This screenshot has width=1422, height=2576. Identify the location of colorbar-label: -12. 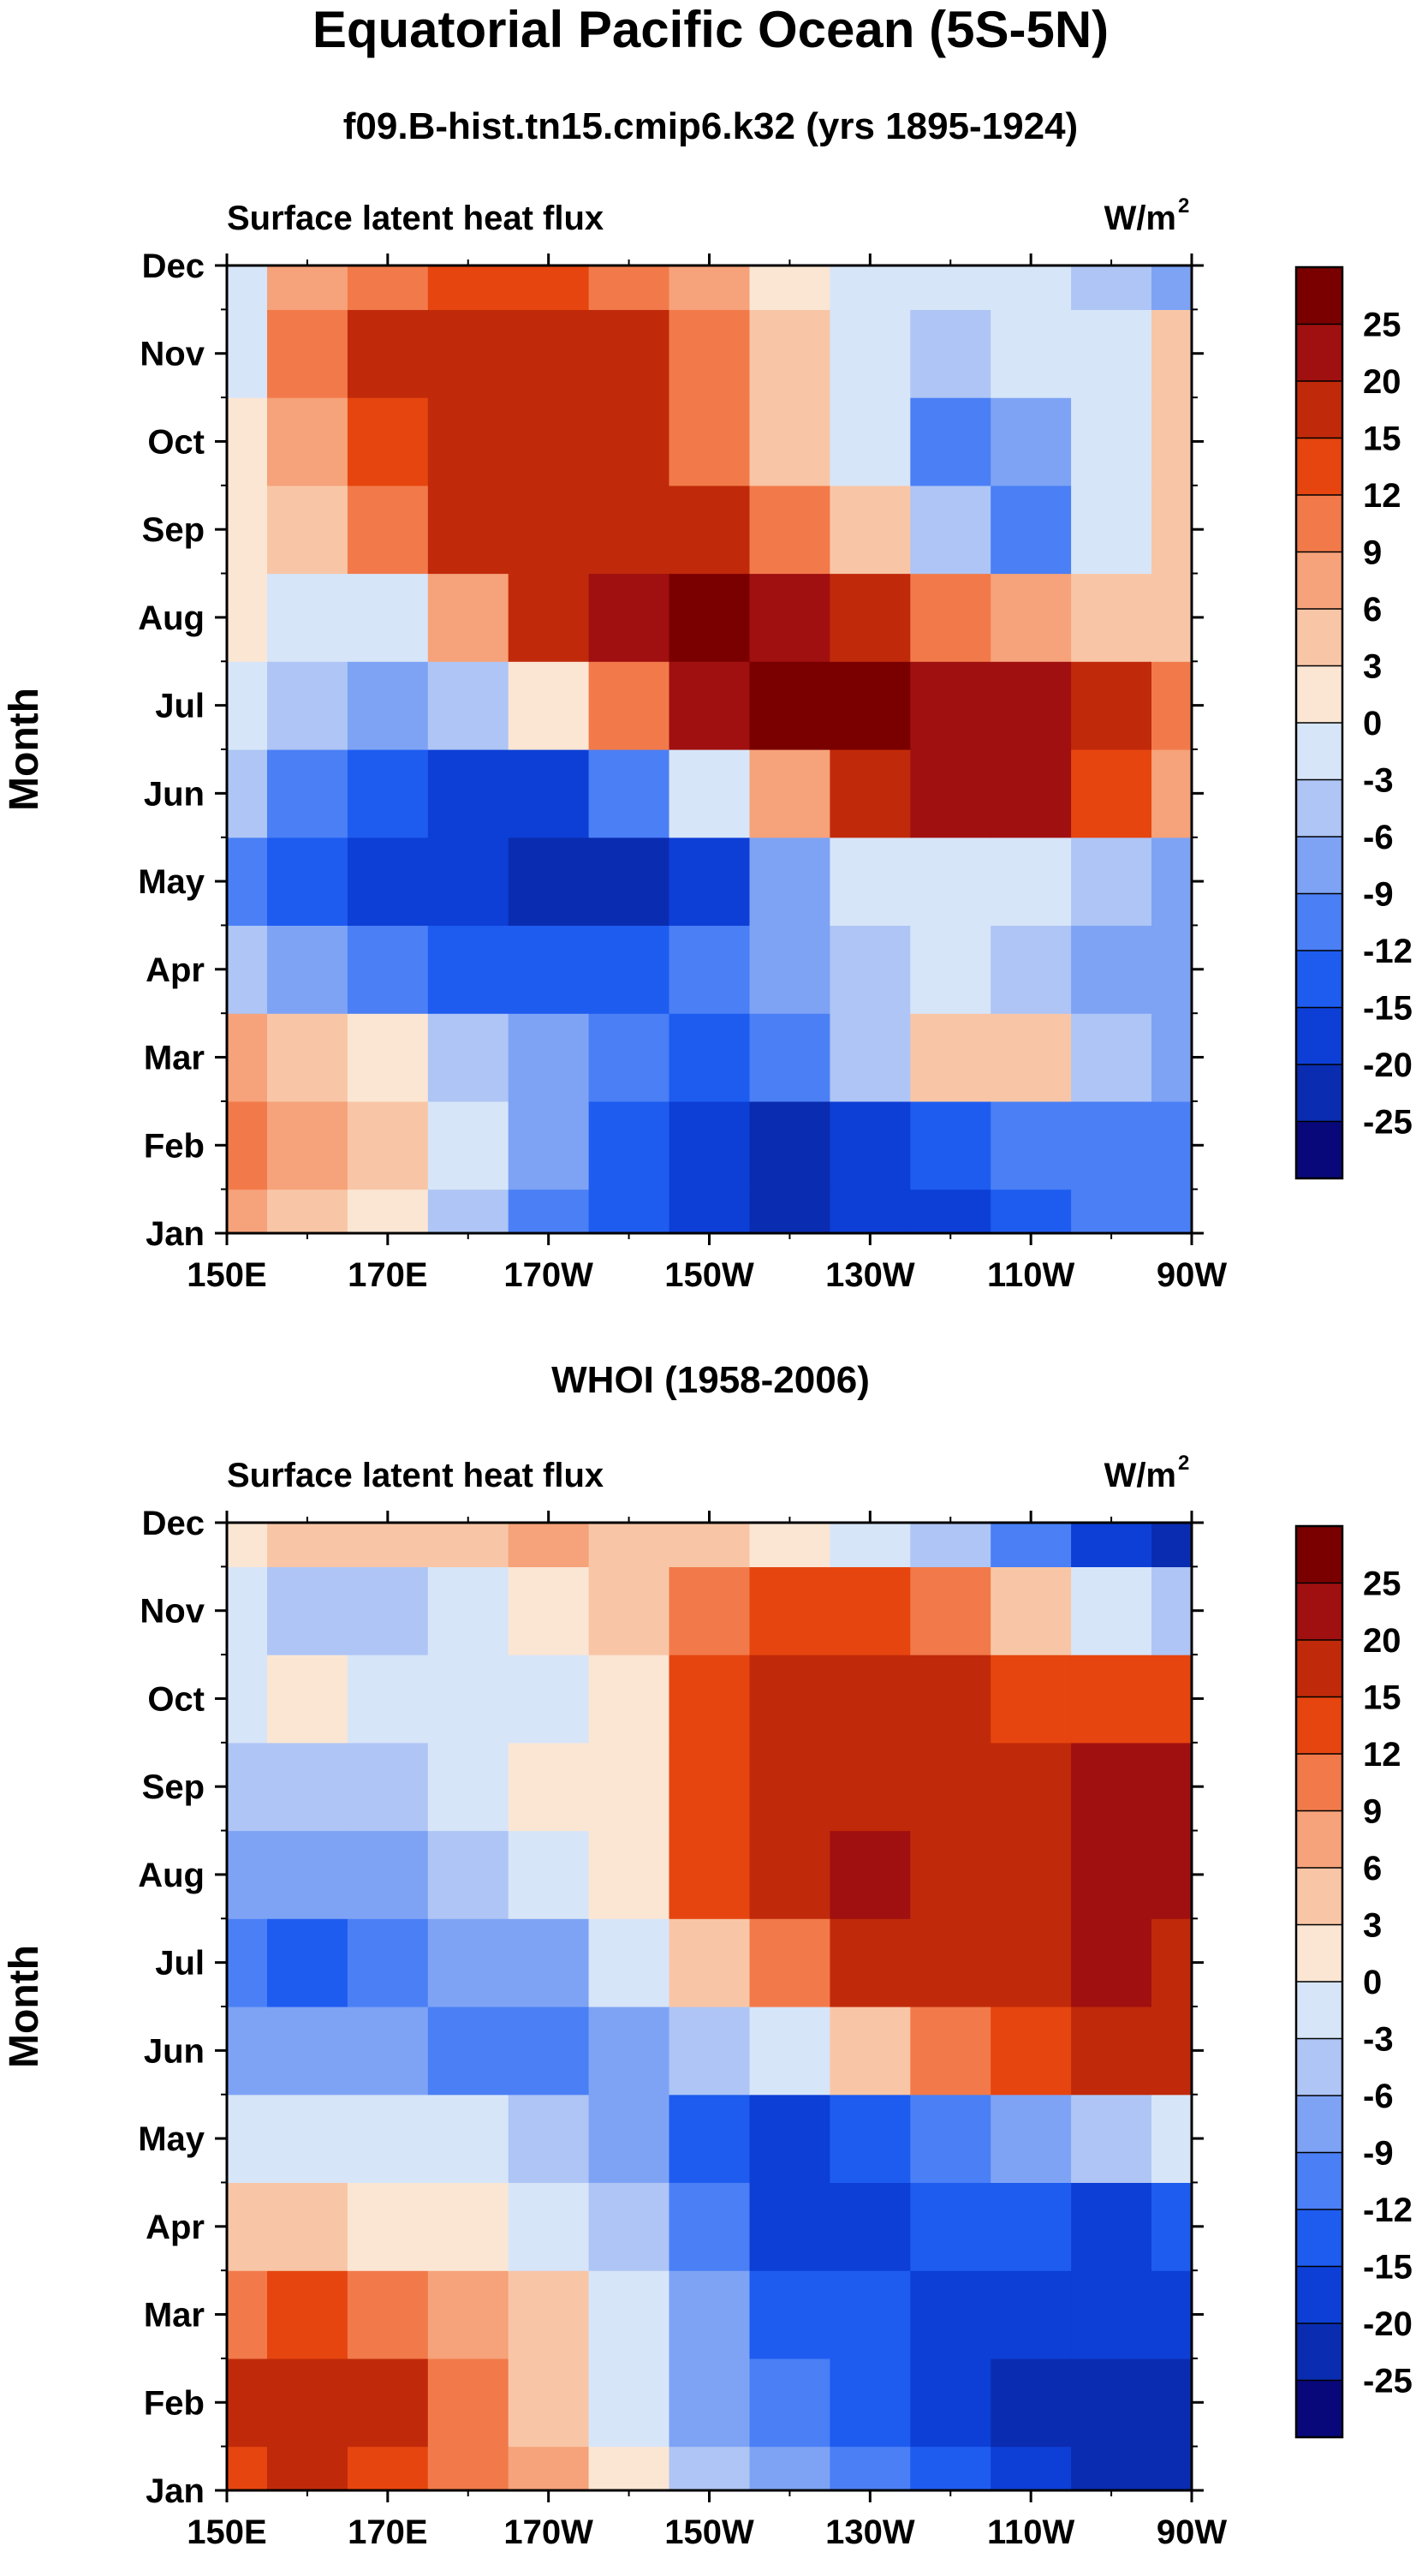
(1388, 951).